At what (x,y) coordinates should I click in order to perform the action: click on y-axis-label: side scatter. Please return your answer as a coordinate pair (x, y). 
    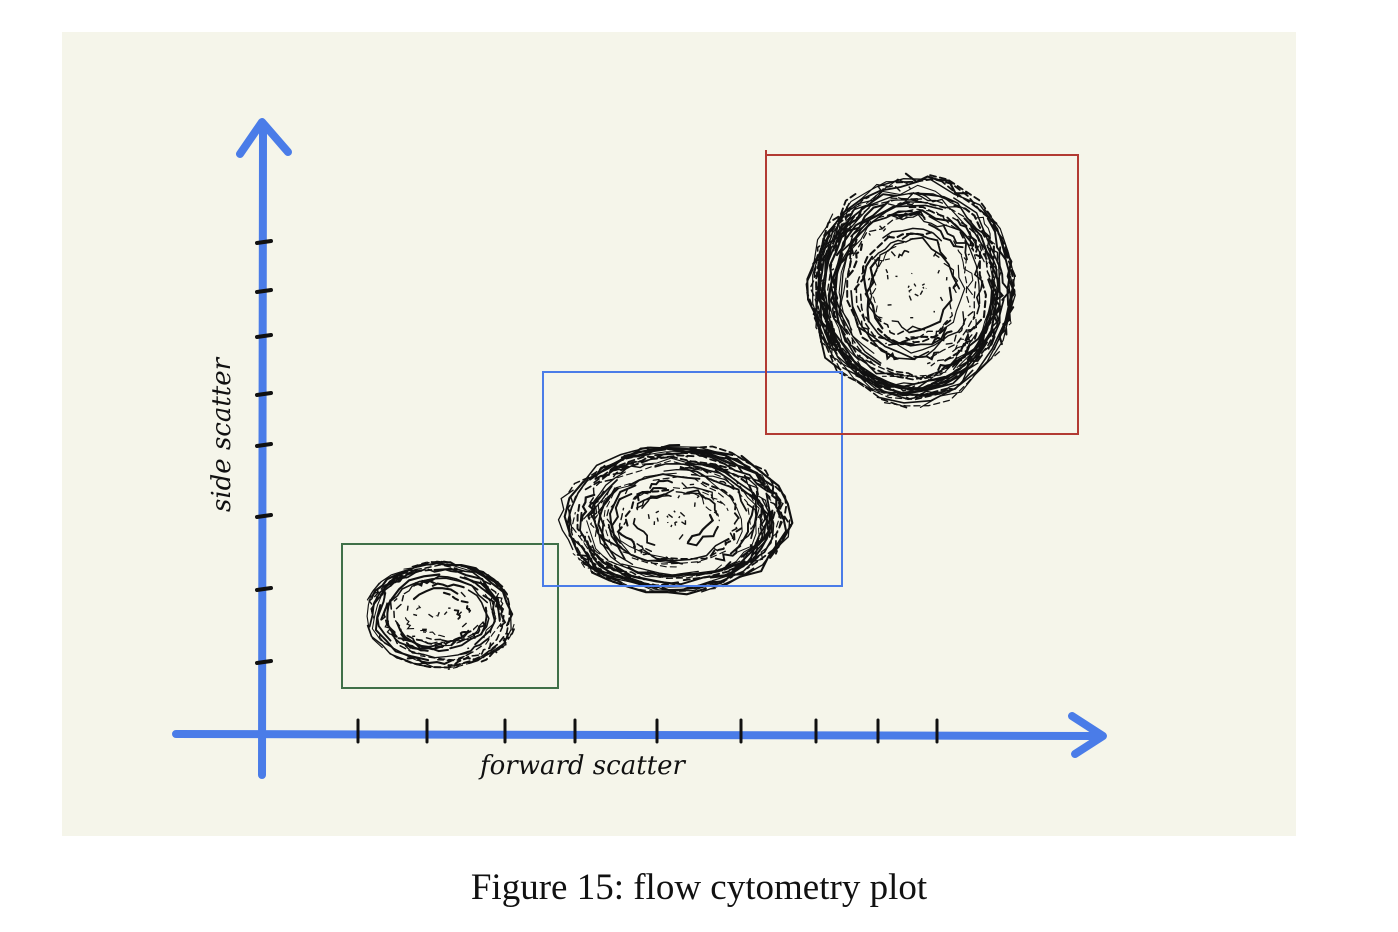
    Looking at the image, I should click on (222, 434).